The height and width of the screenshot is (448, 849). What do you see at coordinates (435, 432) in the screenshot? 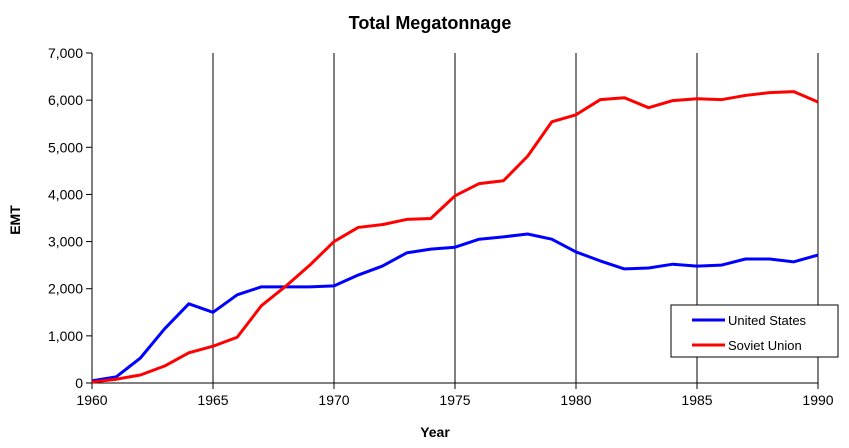
I see `x-axis-label: Year` at bounding box center [435, 432].